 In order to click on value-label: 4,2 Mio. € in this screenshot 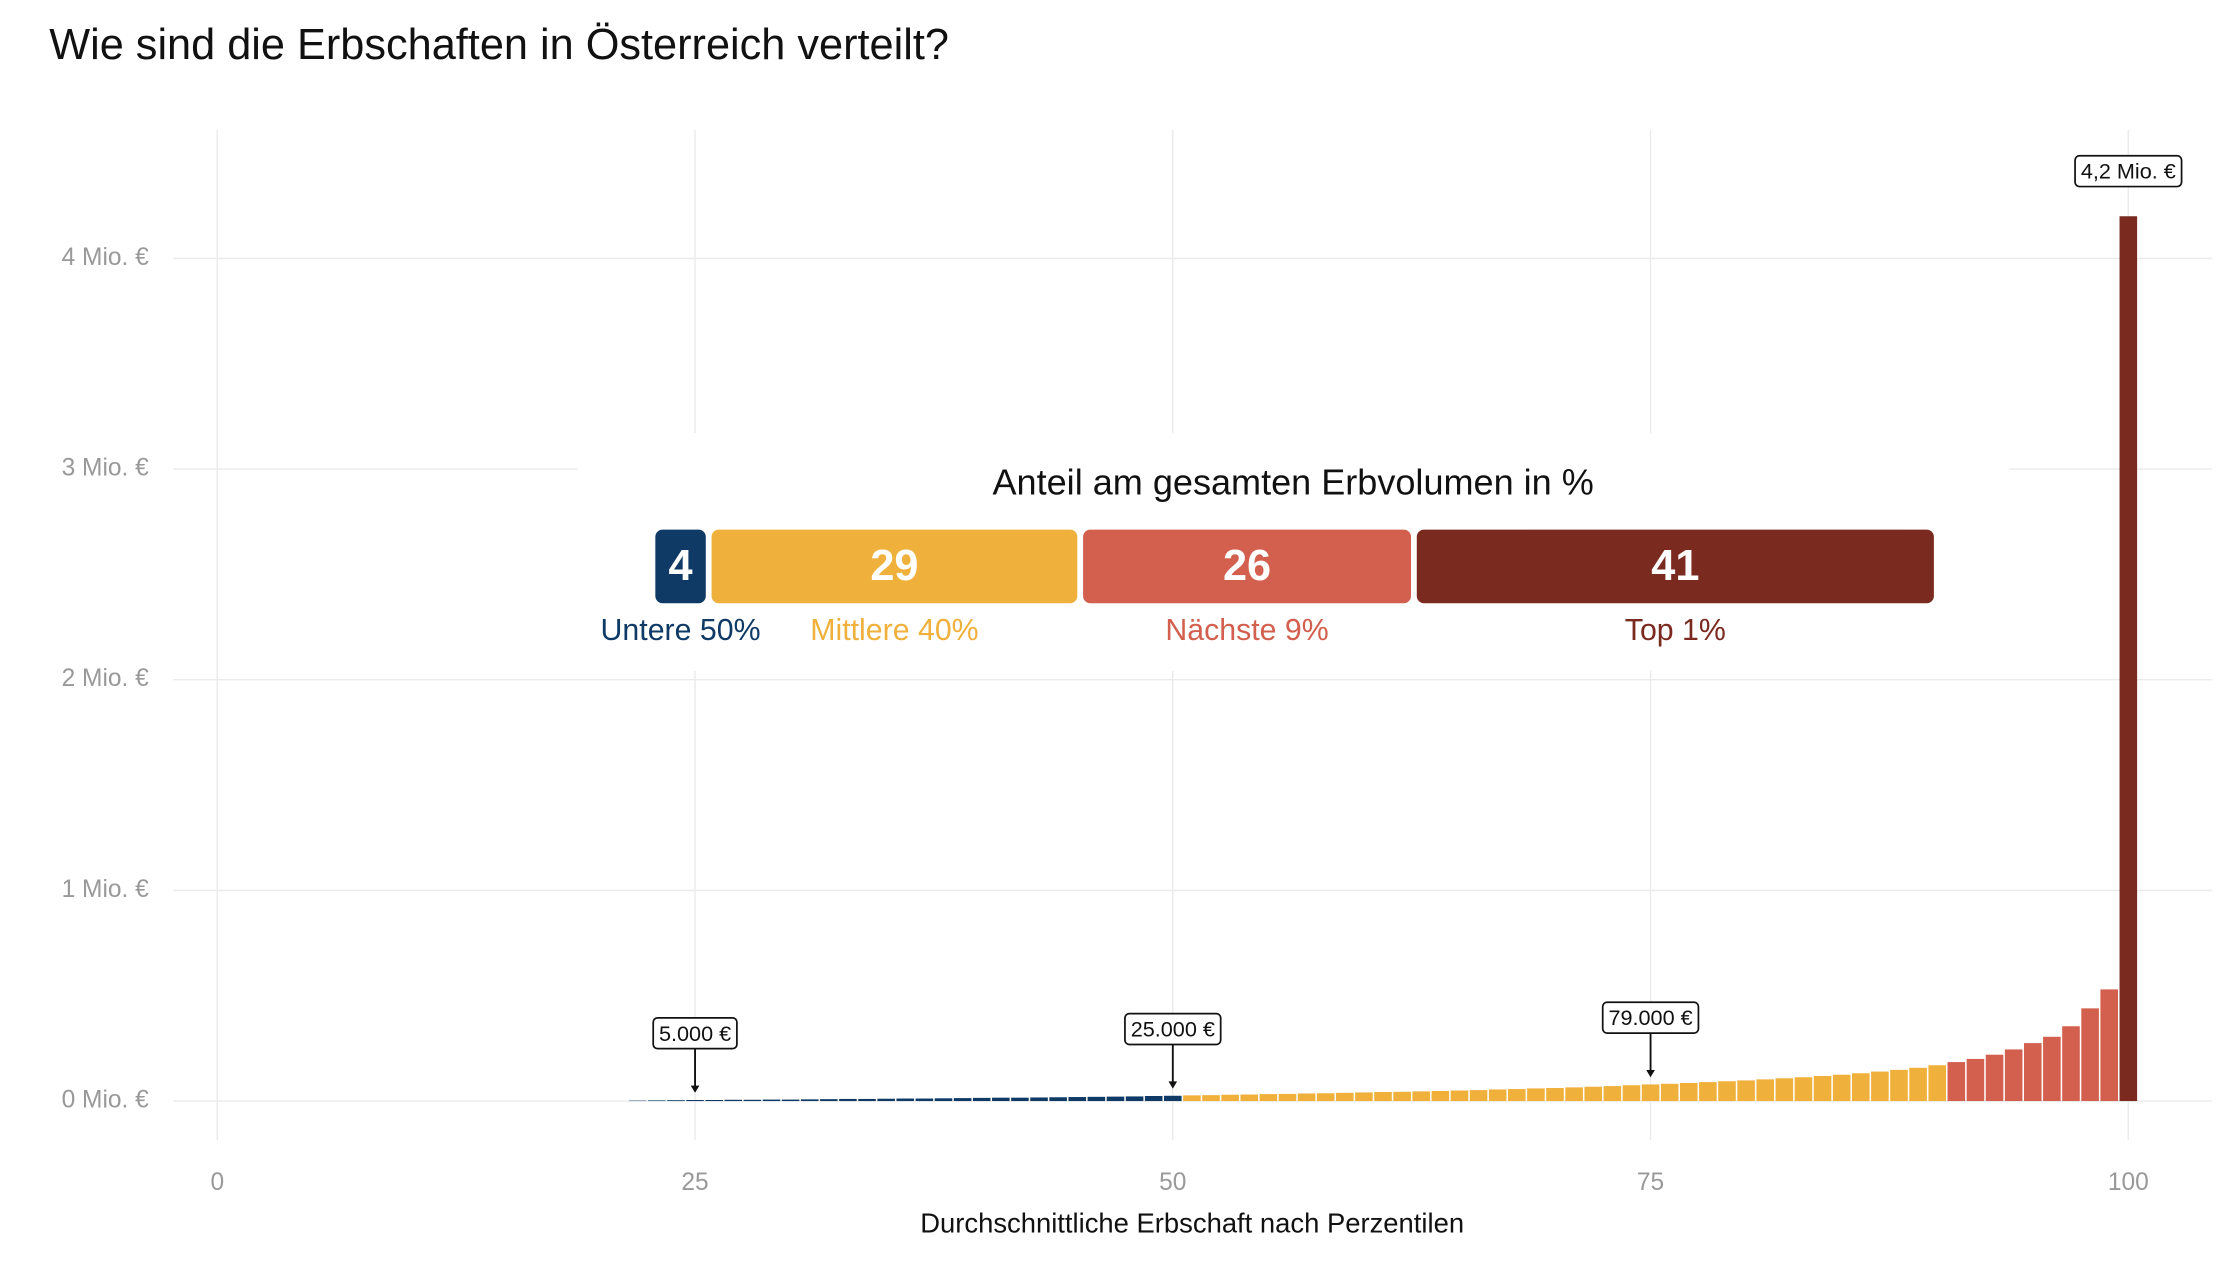, I will do `click(2128, 171)`.